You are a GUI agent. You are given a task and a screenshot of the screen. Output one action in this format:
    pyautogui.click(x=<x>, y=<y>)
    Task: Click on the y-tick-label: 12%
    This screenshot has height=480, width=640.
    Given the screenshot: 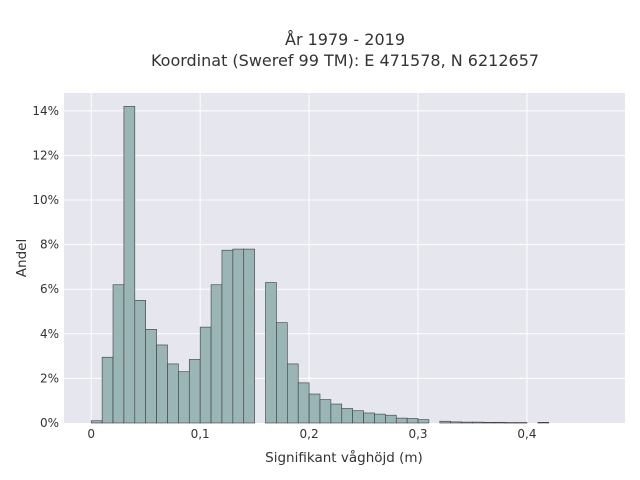 What is the action you would take?
    pyautogui.click(x=45, y=155)
    